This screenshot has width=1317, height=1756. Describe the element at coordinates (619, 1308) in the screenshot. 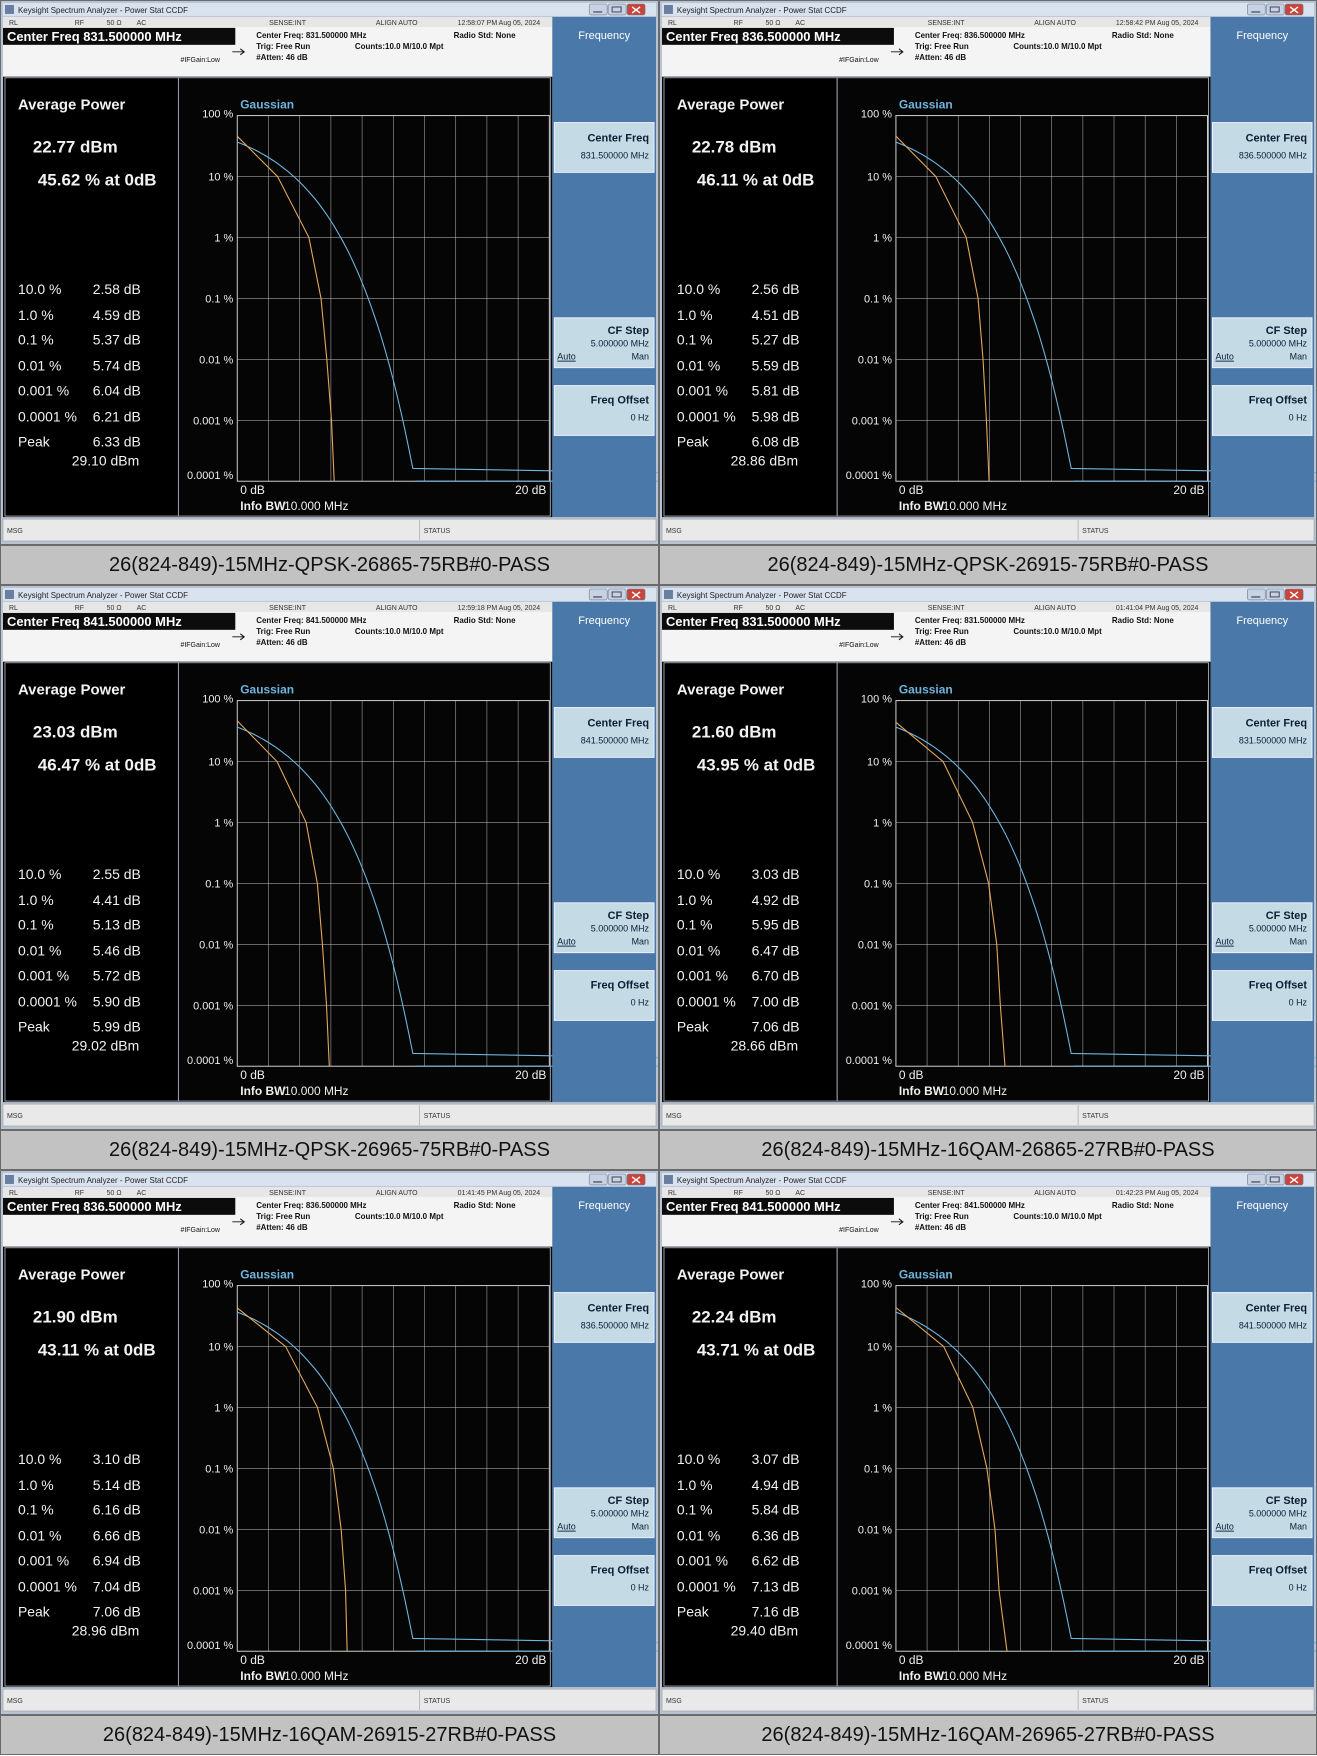

I see `center-freq-softkey-label: Center Freq` at that location.